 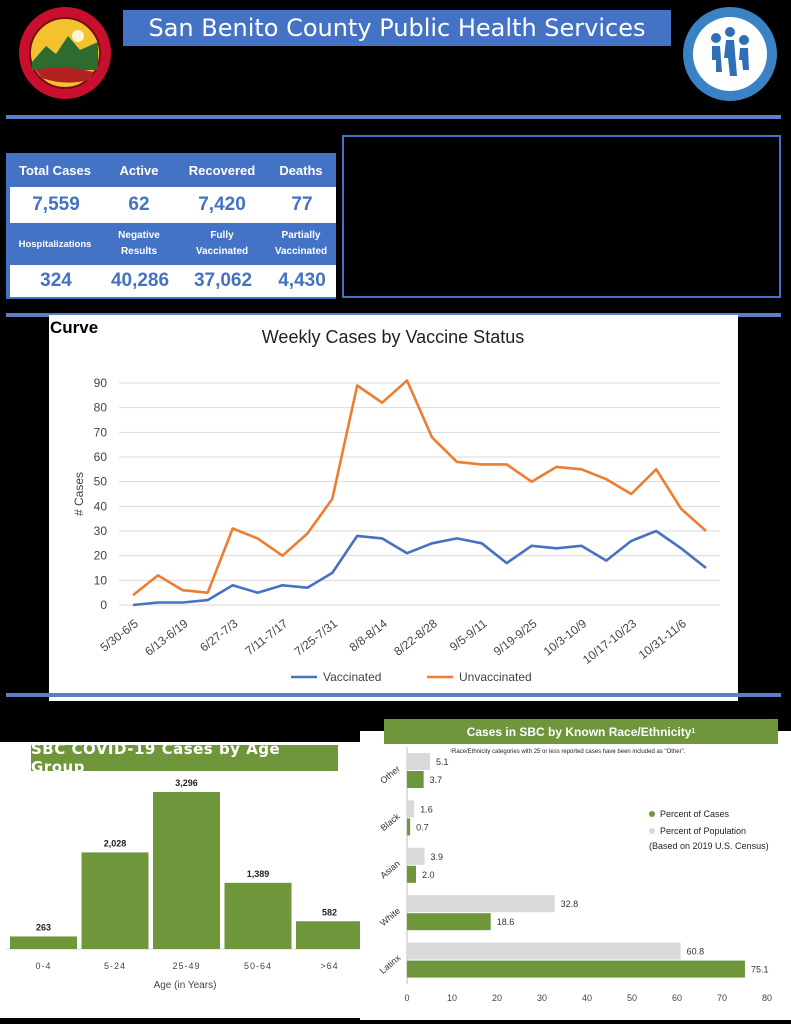 What do you see at coordinates (101, 408) in the screenshot?
I see `y-tick-label-80: 80` at bounding box center [101, 408].